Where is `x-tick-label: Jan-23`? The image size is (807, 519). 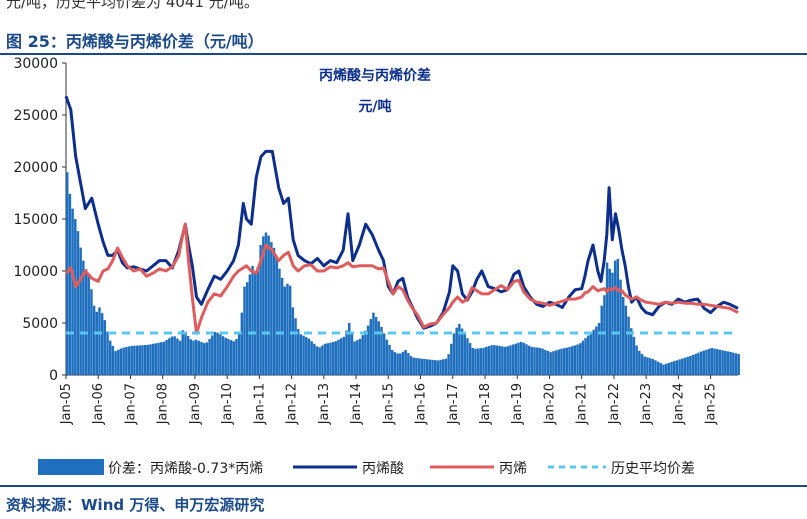 x-tick-label: Jan-23 is located at coordinates (646, 404).